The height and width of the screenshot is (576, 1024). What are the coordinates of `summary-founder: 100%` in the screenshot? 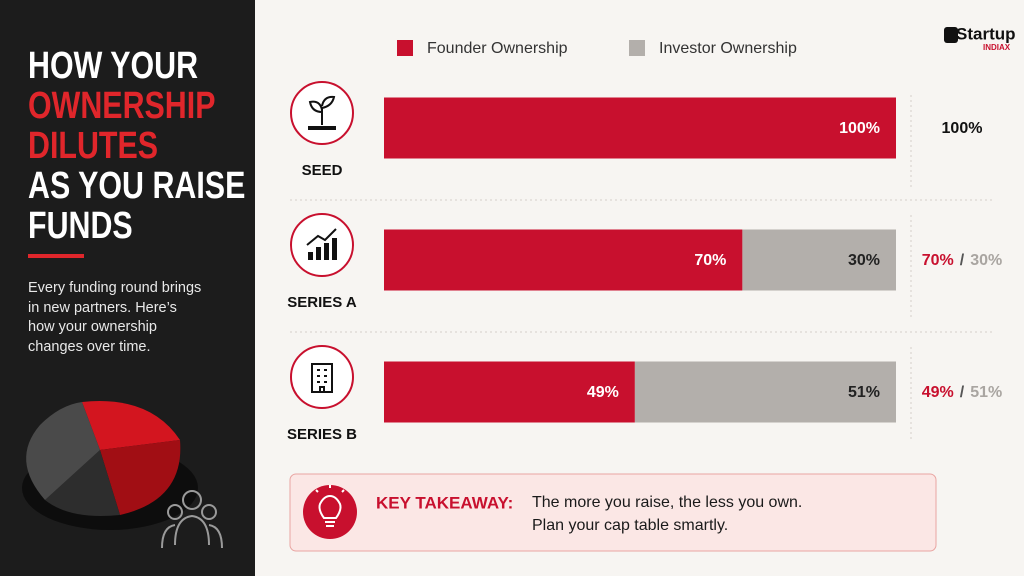 It's located at (962, 128).